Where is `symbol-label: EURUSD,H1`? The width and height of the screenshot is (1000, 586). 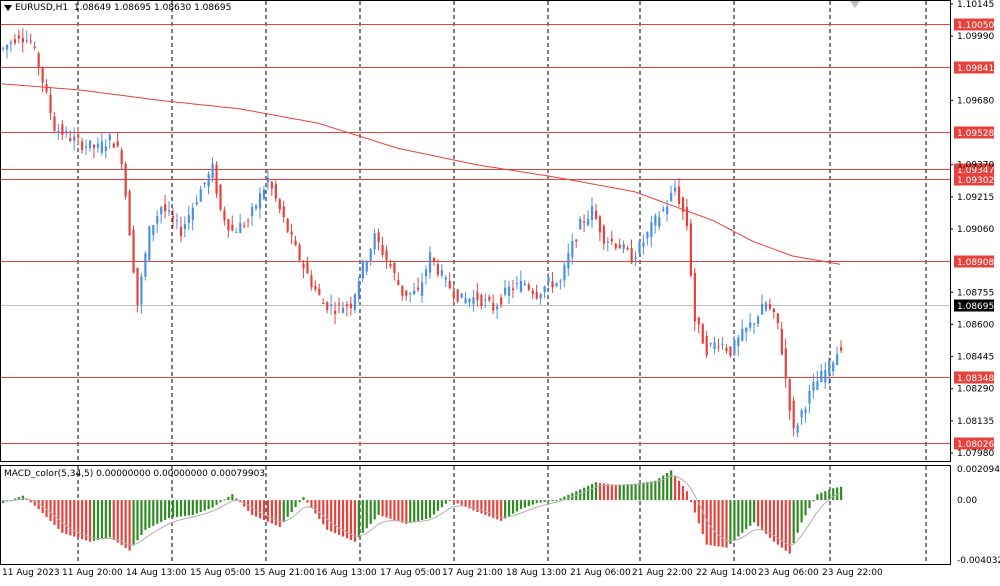 symbol-label: EURUSD,H1 is located at coordinates (42, 8).